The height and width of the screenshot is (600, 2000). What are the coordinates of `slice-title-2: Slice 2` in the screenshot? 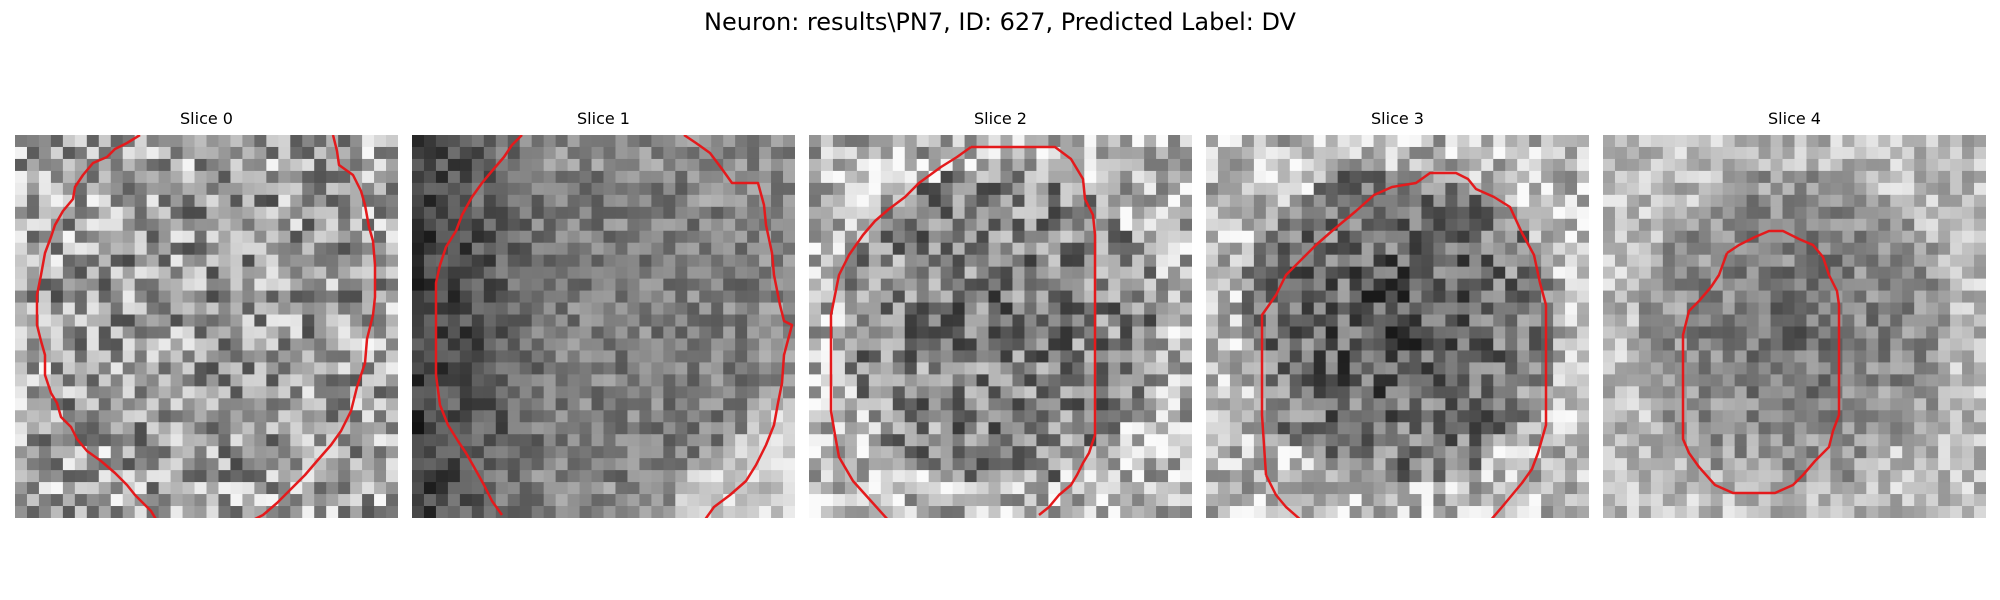 It's located at (1000, 118).